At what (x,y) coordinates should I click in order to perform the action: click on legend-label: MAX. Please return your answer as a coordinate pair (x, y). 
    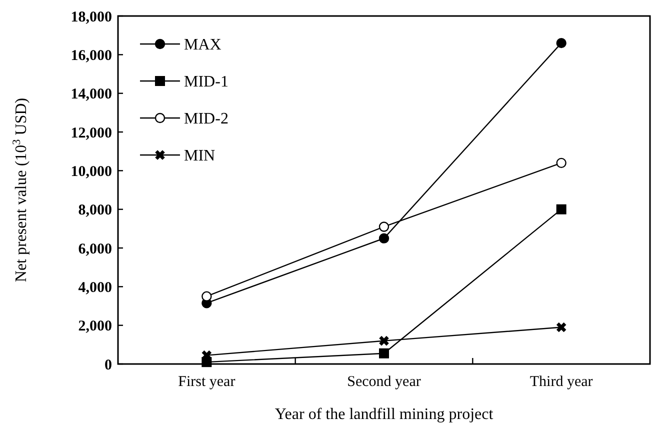
    Looking at the image, I should click on (203, 45).